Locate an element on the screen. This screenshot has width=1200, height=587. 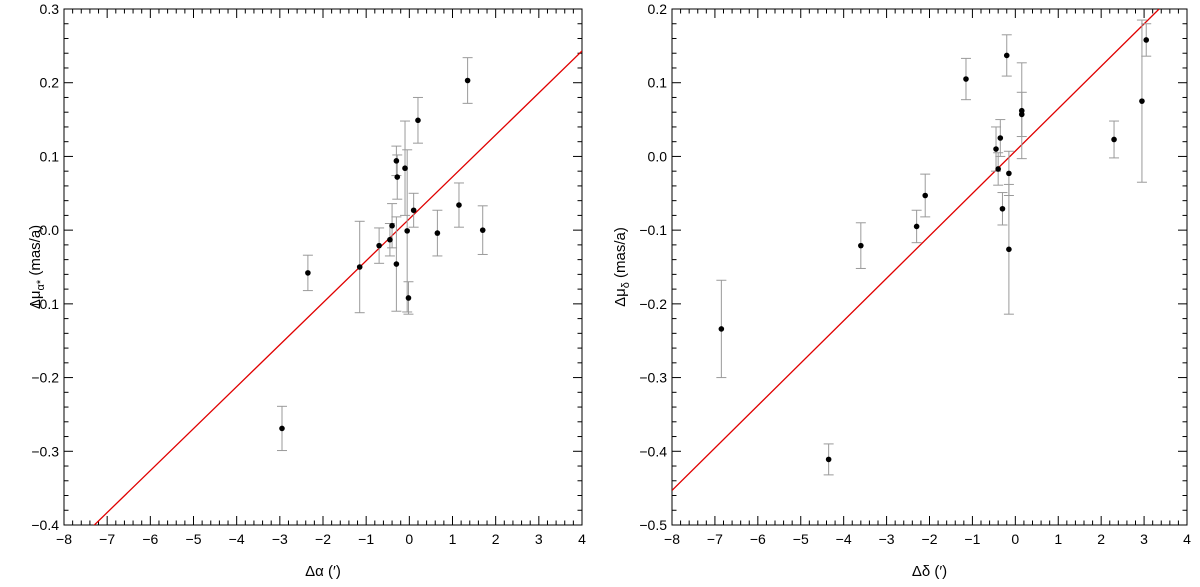
x-axis-label: Δδ (′) is located at coordinates (929, 571).